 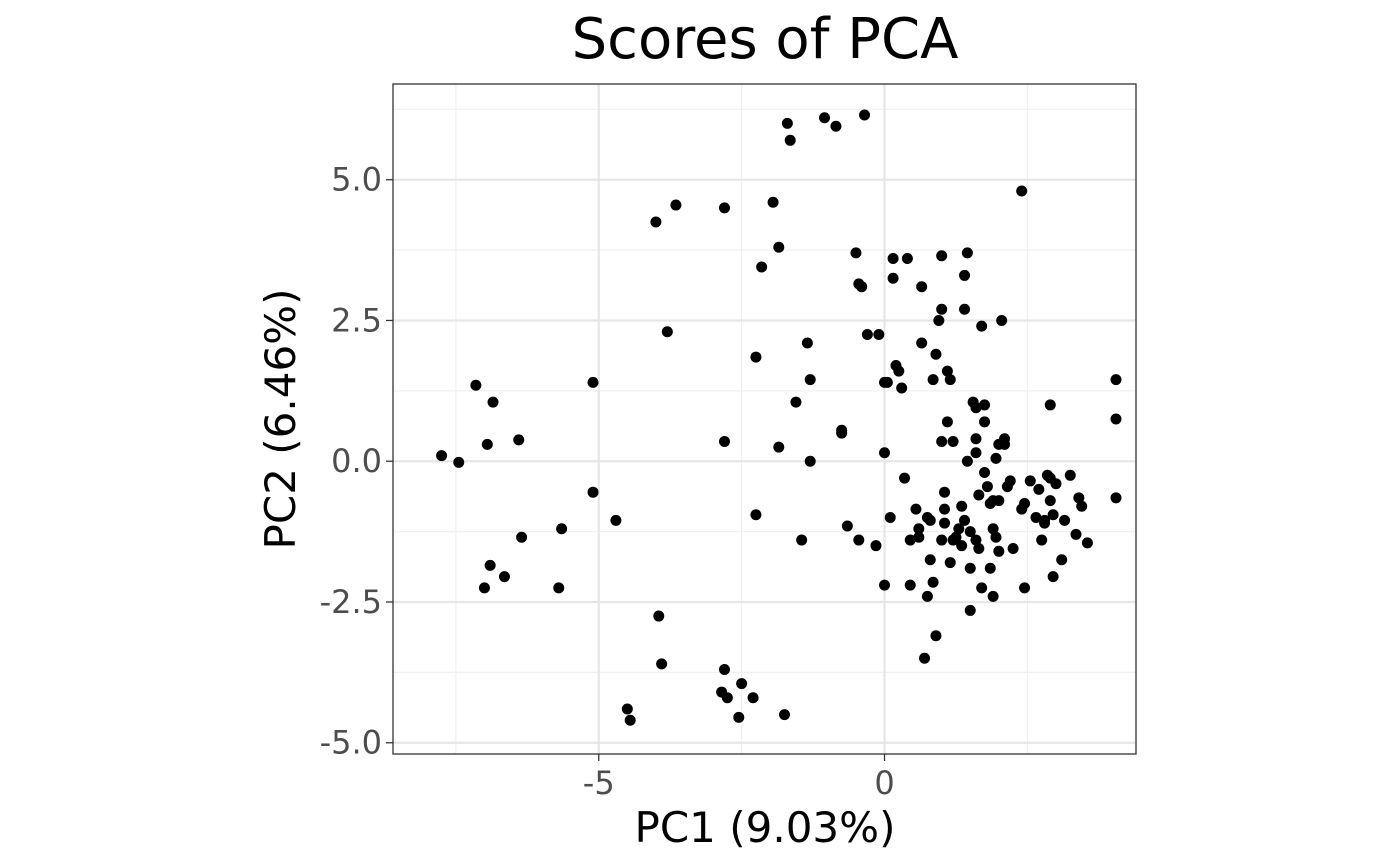 What do you see at coordinates (280, 419) in the screenshot?
I see `y-axis-title: PC2 (6.46%)` at bounding box center [280, 419].